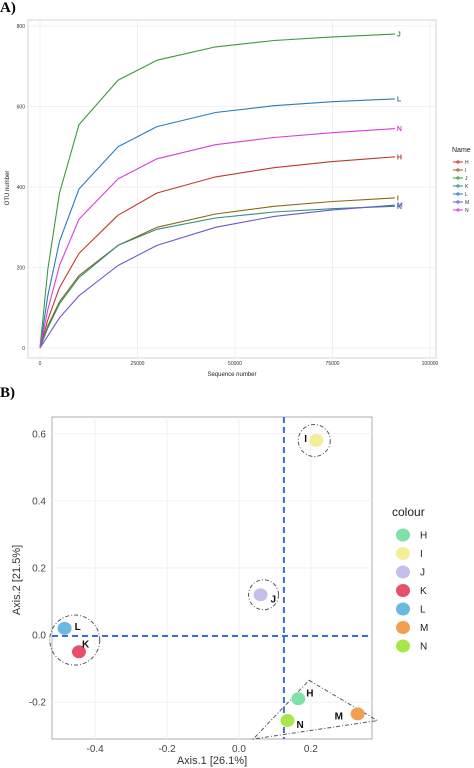 The image size is (474, 768). I want to click on panel-a-xtick: 50000, so click(235, 364).